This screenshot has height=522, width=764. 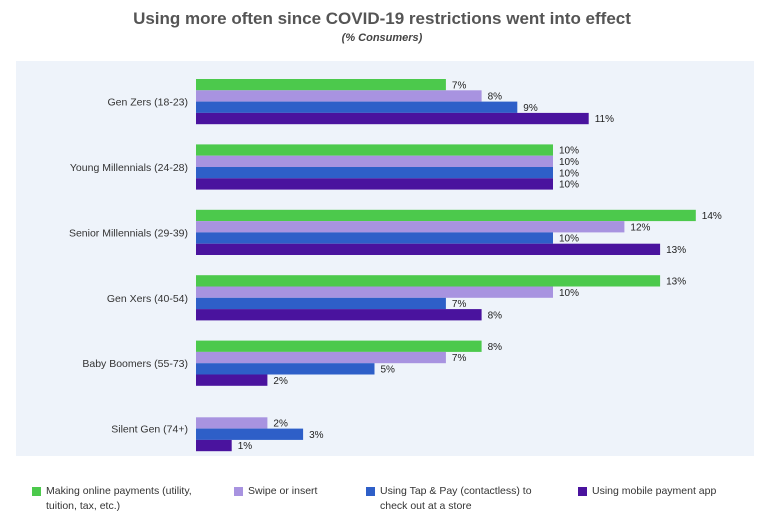 I want to click on data-label: 12%, so click(x=640, y=227).